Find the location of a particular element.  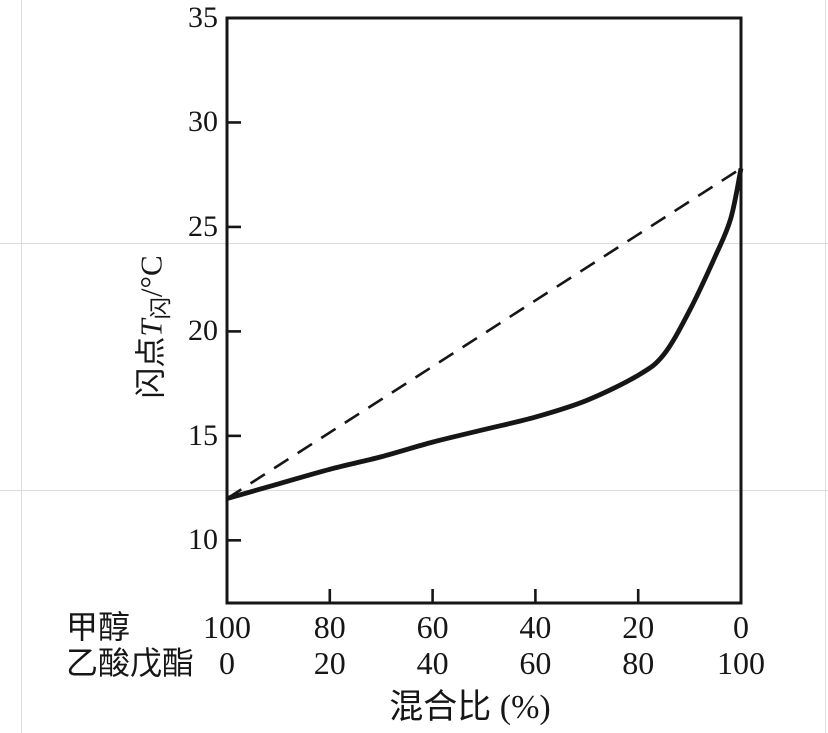

y-axis-tick-label: 20 is located at coordinates (203, 331).